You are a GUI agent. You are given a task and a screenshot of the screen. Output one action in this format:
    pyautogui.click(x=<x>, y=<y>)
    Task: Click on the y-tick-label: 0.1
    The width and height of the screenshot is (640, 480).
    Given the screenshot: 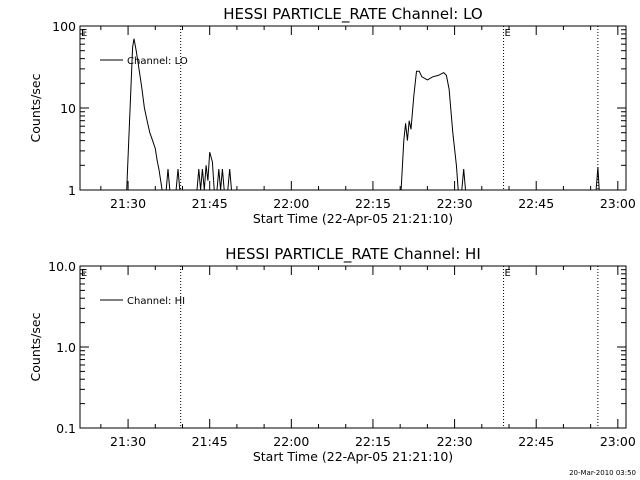 What is the action you would take?
    pyautogui.click(x=66, y=428)
    